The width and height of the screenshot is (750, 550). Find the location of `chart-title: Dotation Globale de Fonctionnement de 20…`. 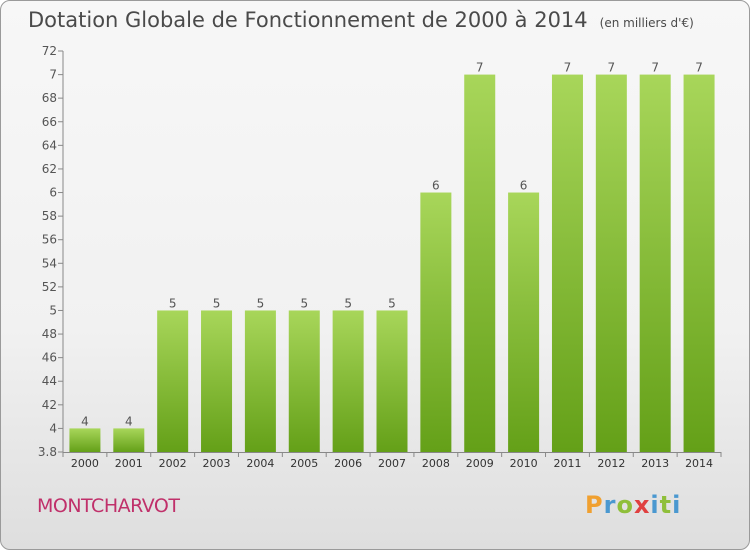

chart-title: Dotation Globale de Fonctionnement de 20… is located at coordinates (361, 20).